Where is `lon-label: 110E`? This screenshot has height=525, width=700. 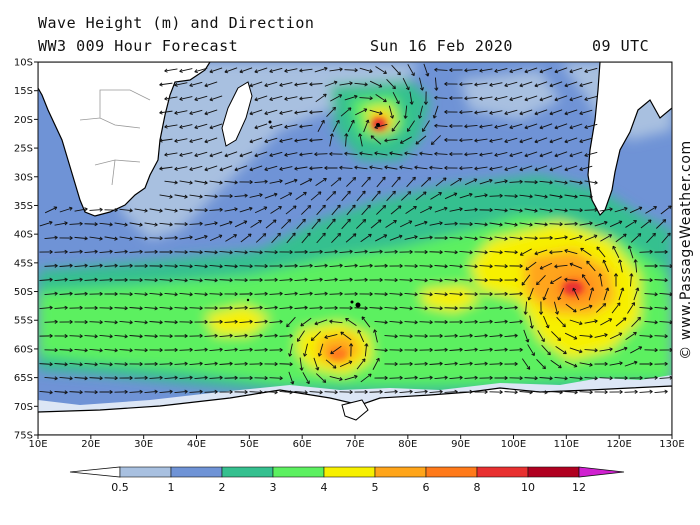 lon-label: 110E is located at coordinates (566, 444).